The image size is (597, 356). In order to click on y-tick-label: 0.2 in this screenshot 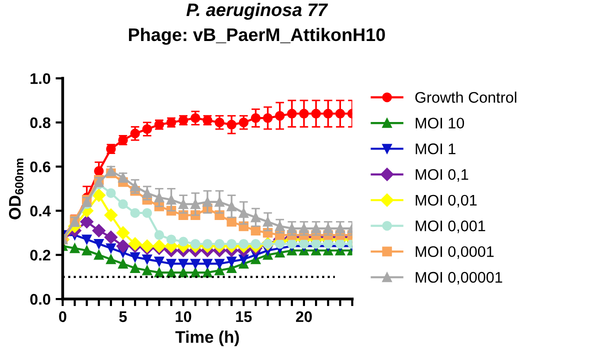, I will do `click(40, 255)`.